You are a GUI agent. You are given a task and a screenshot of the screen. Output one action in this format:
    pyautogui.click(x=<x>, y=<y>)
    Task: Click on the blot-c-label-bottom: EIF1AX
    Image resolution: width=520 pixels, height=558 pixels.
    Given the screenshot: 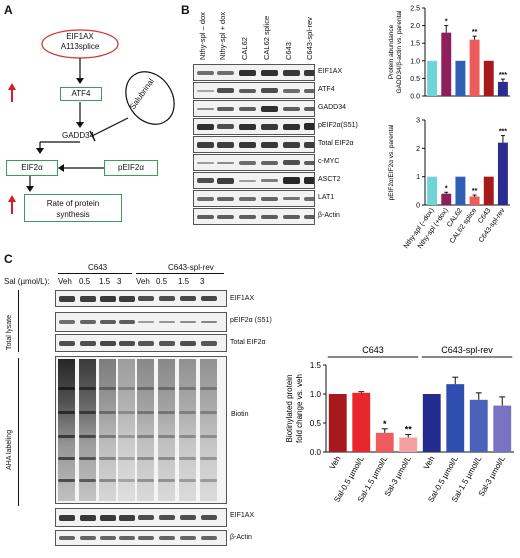 What is the action you would take?
    pyautogui.click(x=242, y=515)
    